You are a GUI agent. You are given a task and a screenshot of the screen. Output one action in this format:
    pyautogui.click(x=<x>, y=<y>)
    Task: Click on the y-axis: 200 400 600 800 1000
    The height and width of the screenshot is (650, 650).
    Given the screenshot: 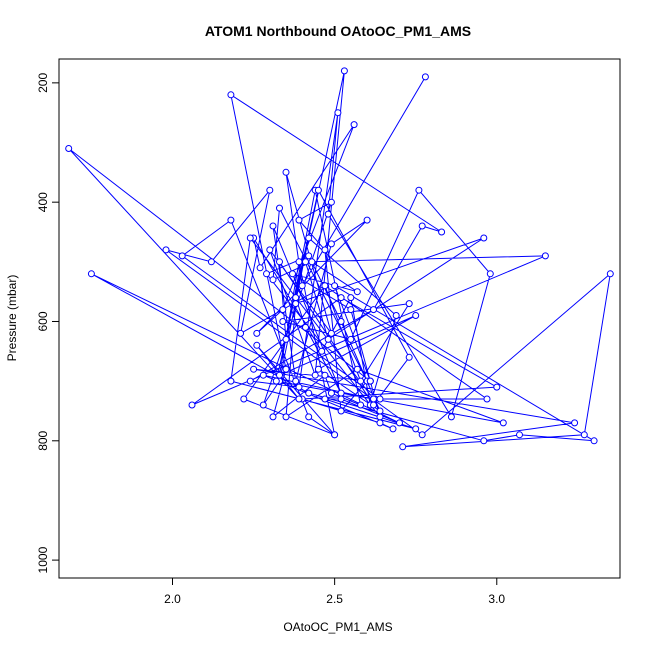 What is the action you would take?
    pyautogui.click(x=47, y=323)
    